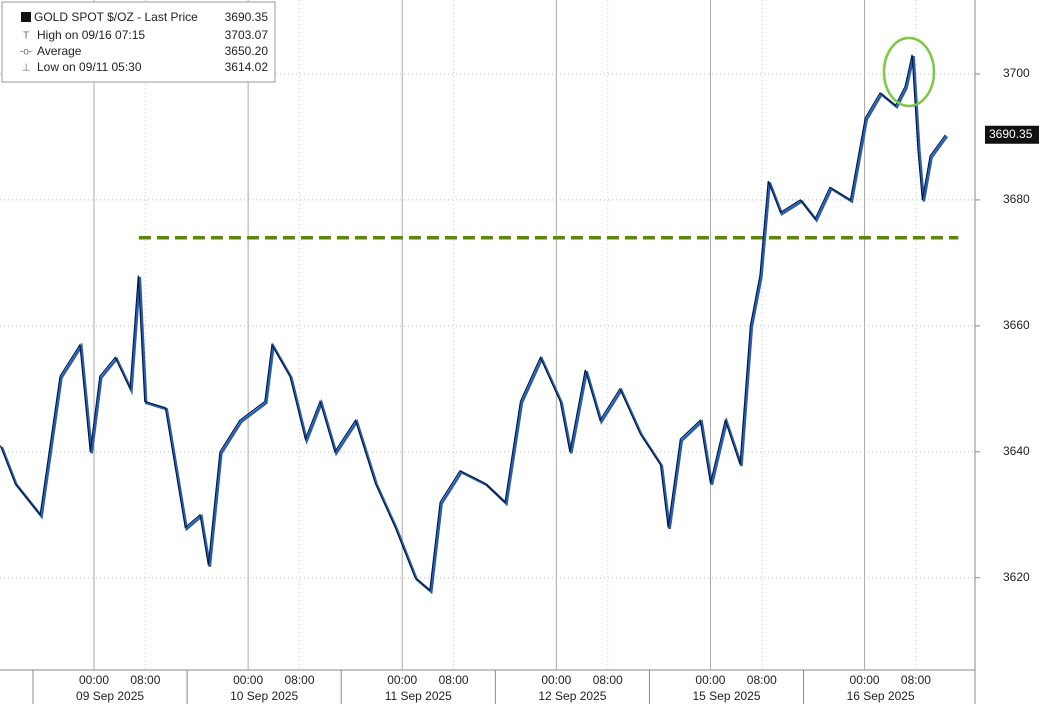 The height and width of the screenshot is (704, 1039). I want to click on x-group-label: 16 Sep 2025, so click(881, 696).